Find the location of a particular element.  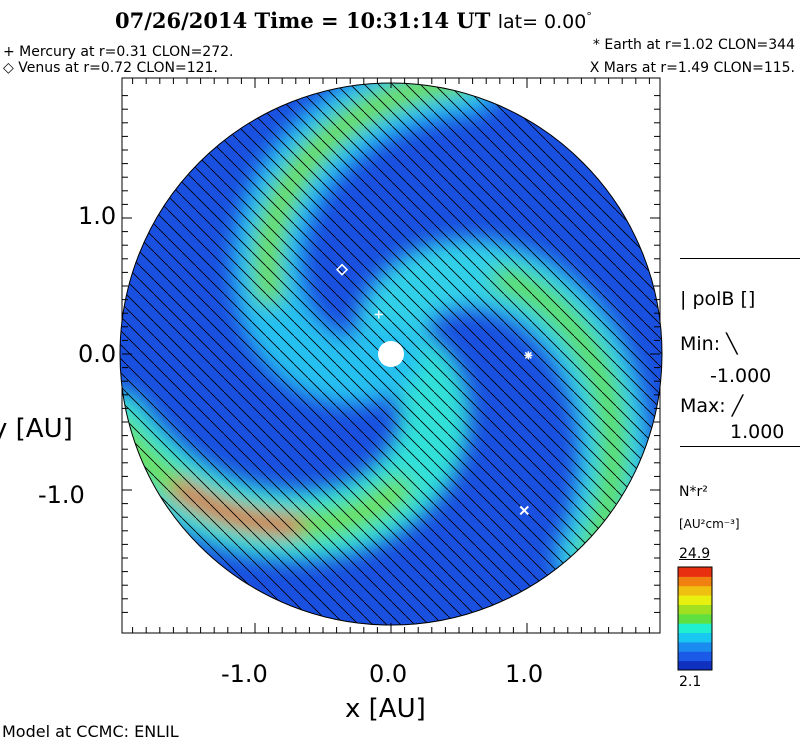

max-label: Max: is located at coordinates (703, 406).